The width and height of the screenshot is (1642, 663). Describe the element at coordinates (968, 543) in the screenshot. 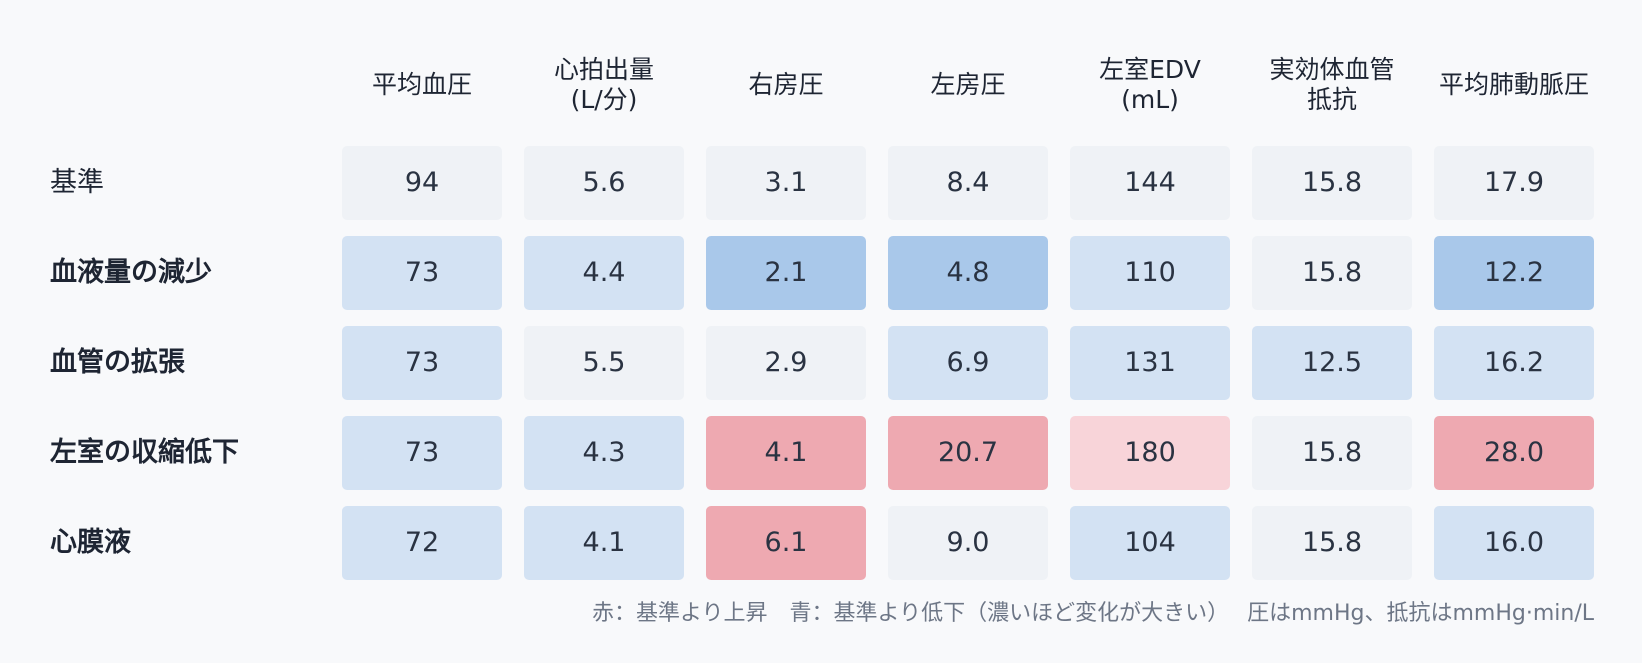

I see `heatmap-cell: 9.0` at that location.